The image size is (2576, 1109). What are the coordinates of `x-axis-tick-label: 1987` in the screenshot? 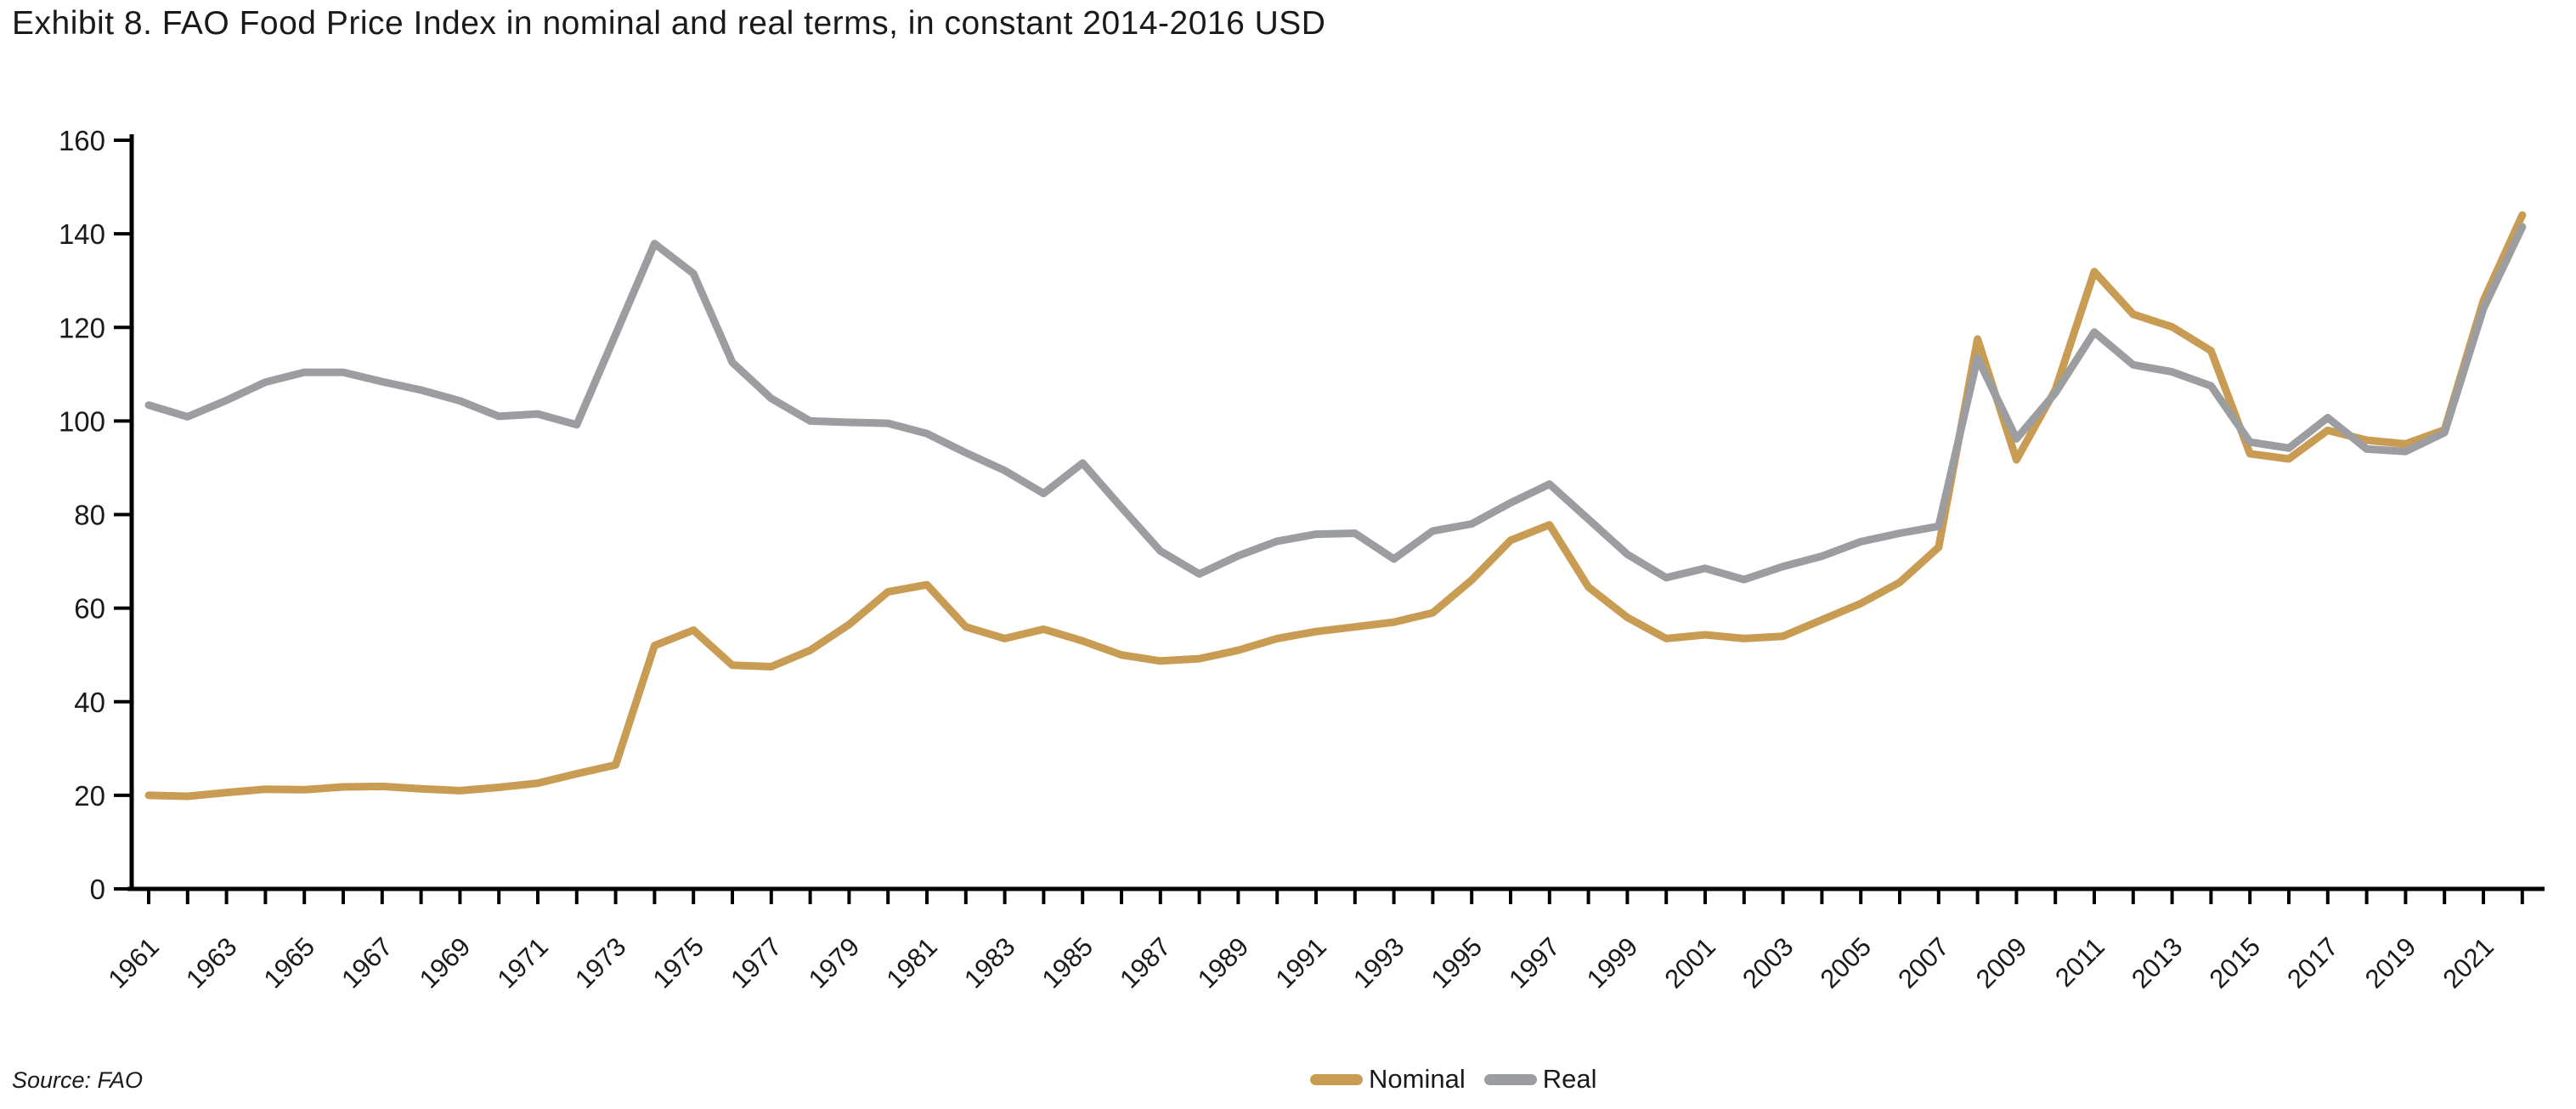 It's located at (1145, 962).